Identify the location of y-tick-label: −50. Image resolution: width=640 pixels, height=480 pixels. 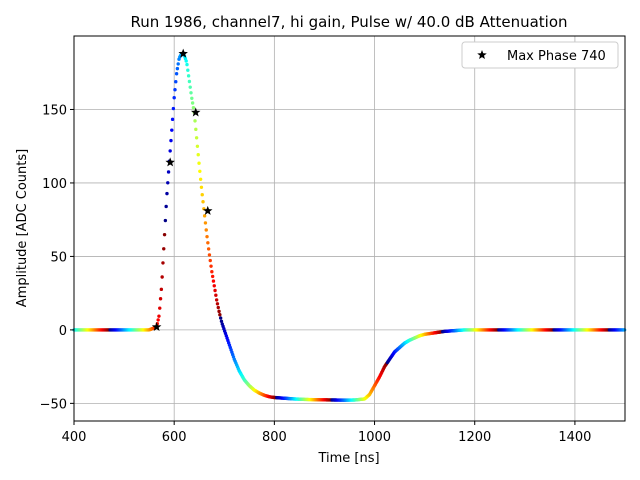
(53, 404).